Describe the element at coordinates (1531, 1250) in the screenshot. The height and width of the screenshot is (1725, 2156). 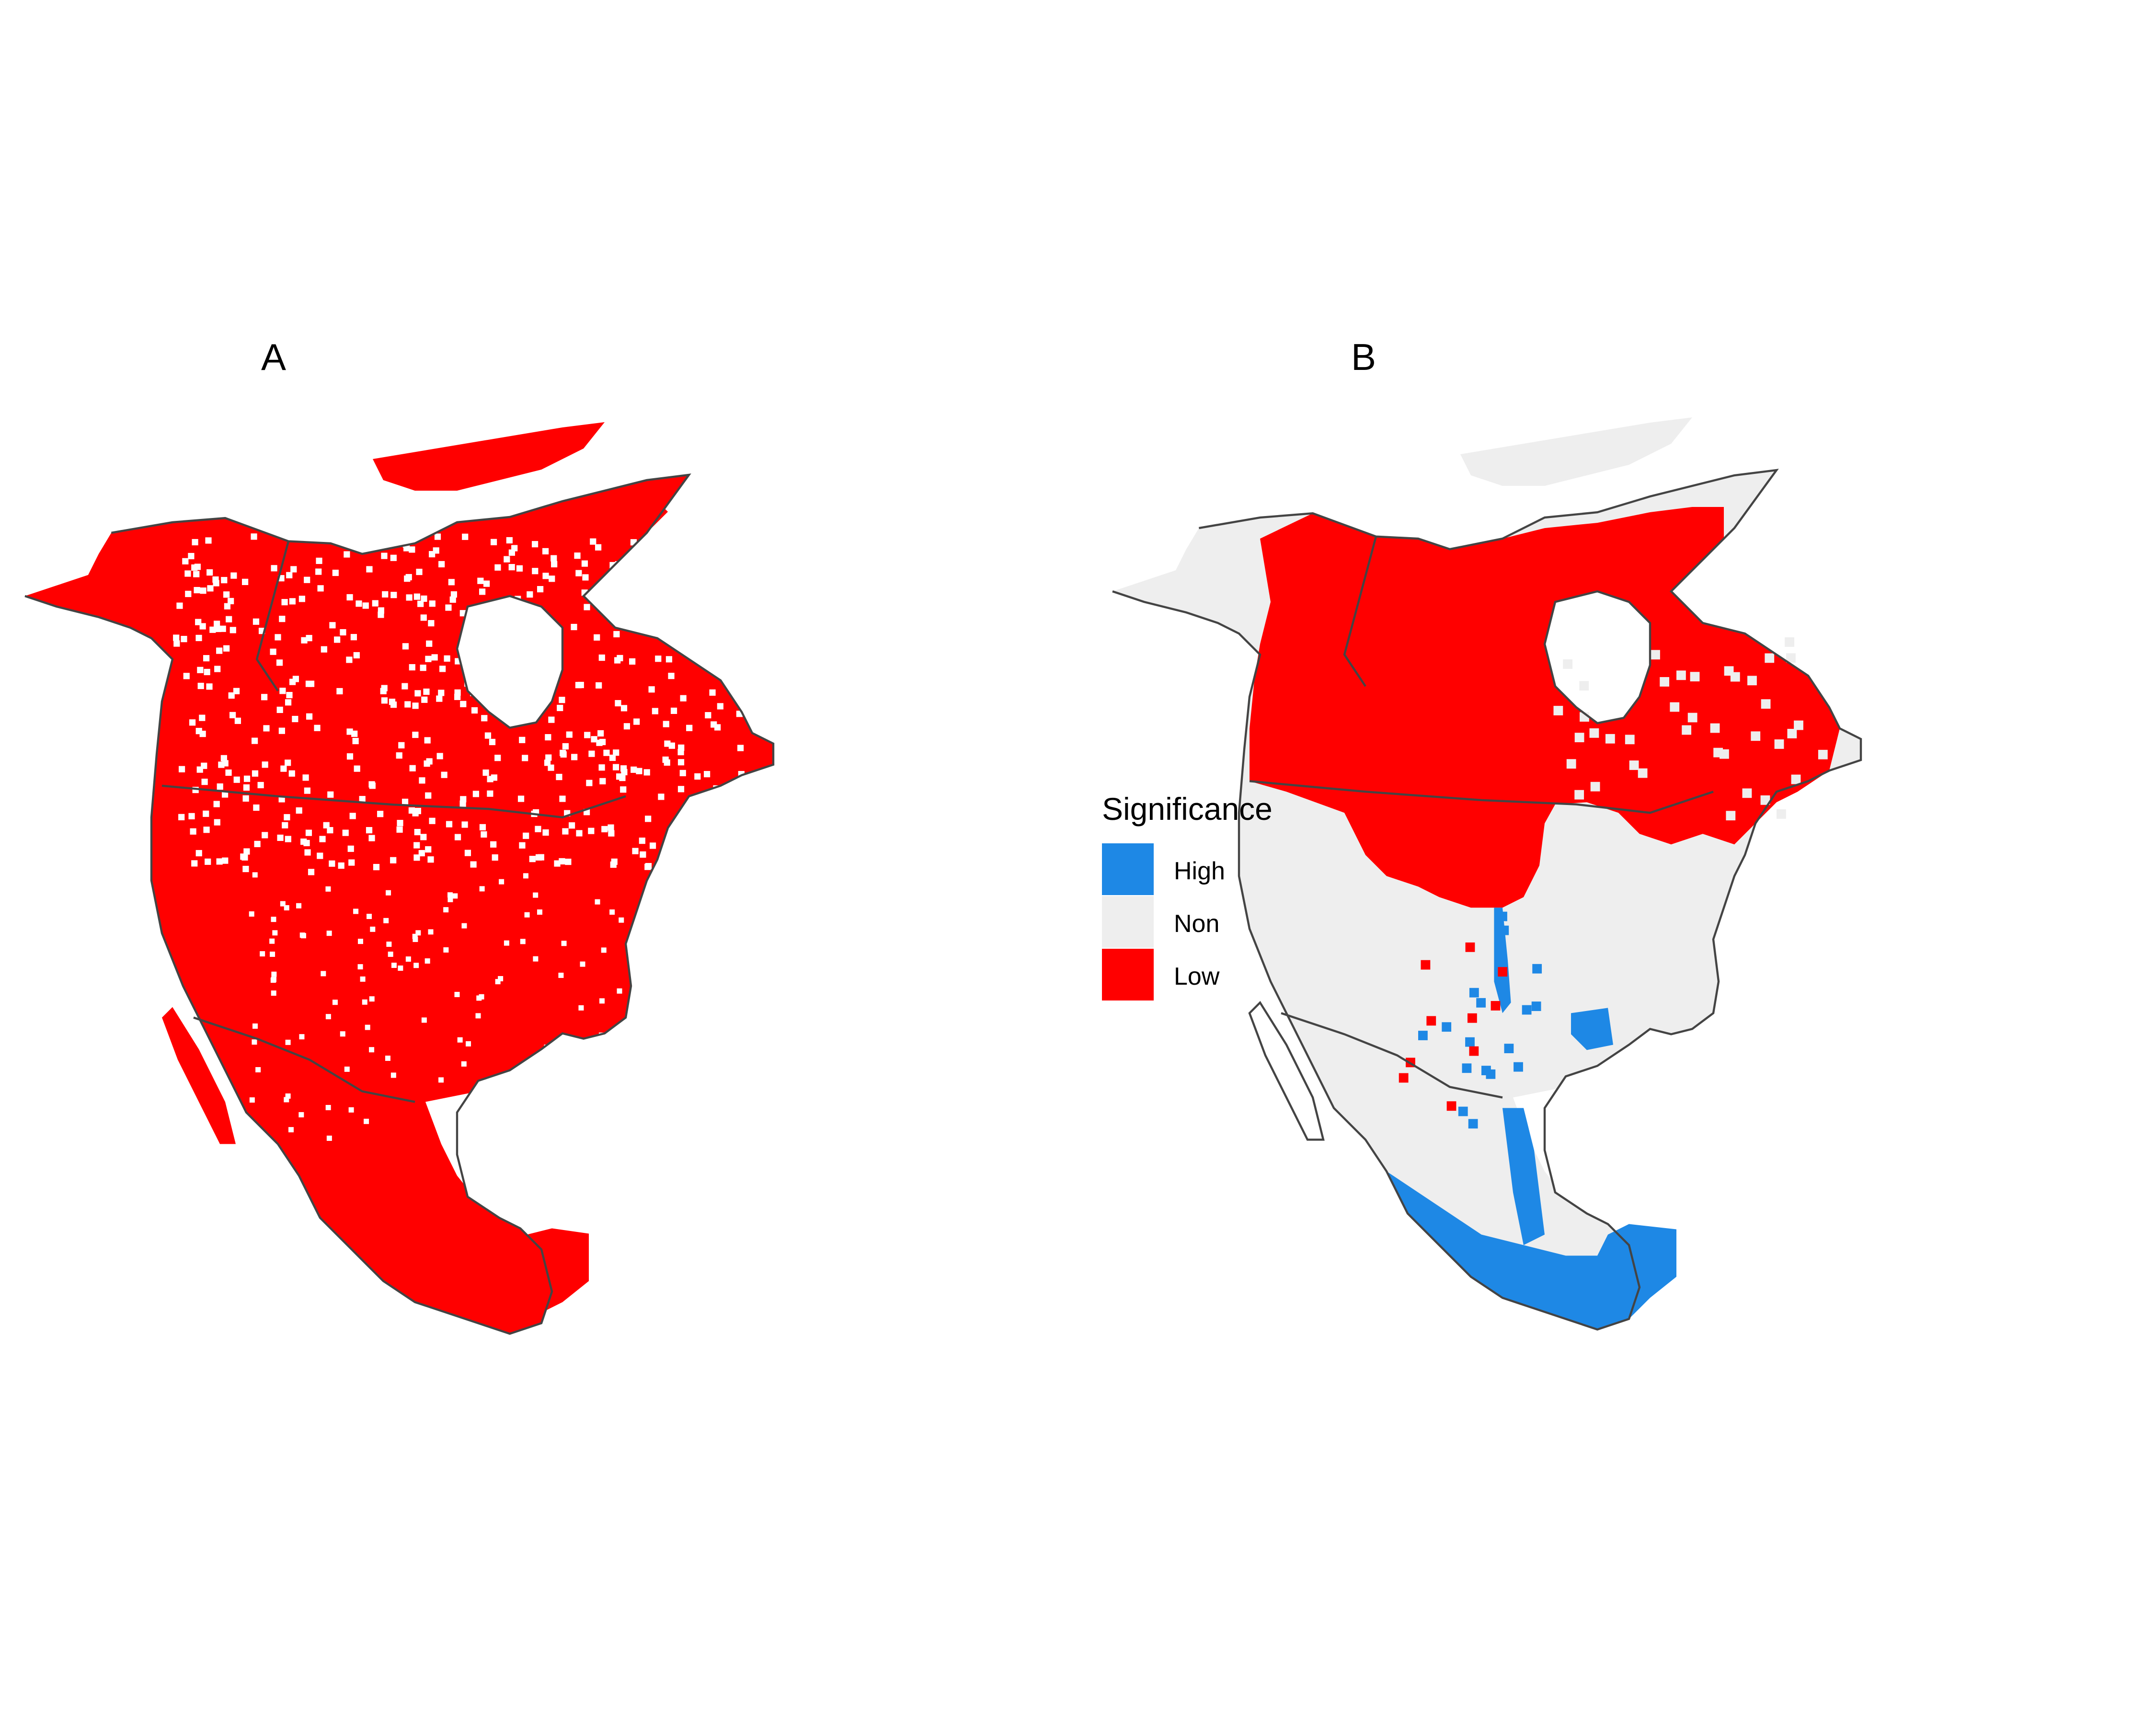
I see `panel-b-high-mexico` at that location.